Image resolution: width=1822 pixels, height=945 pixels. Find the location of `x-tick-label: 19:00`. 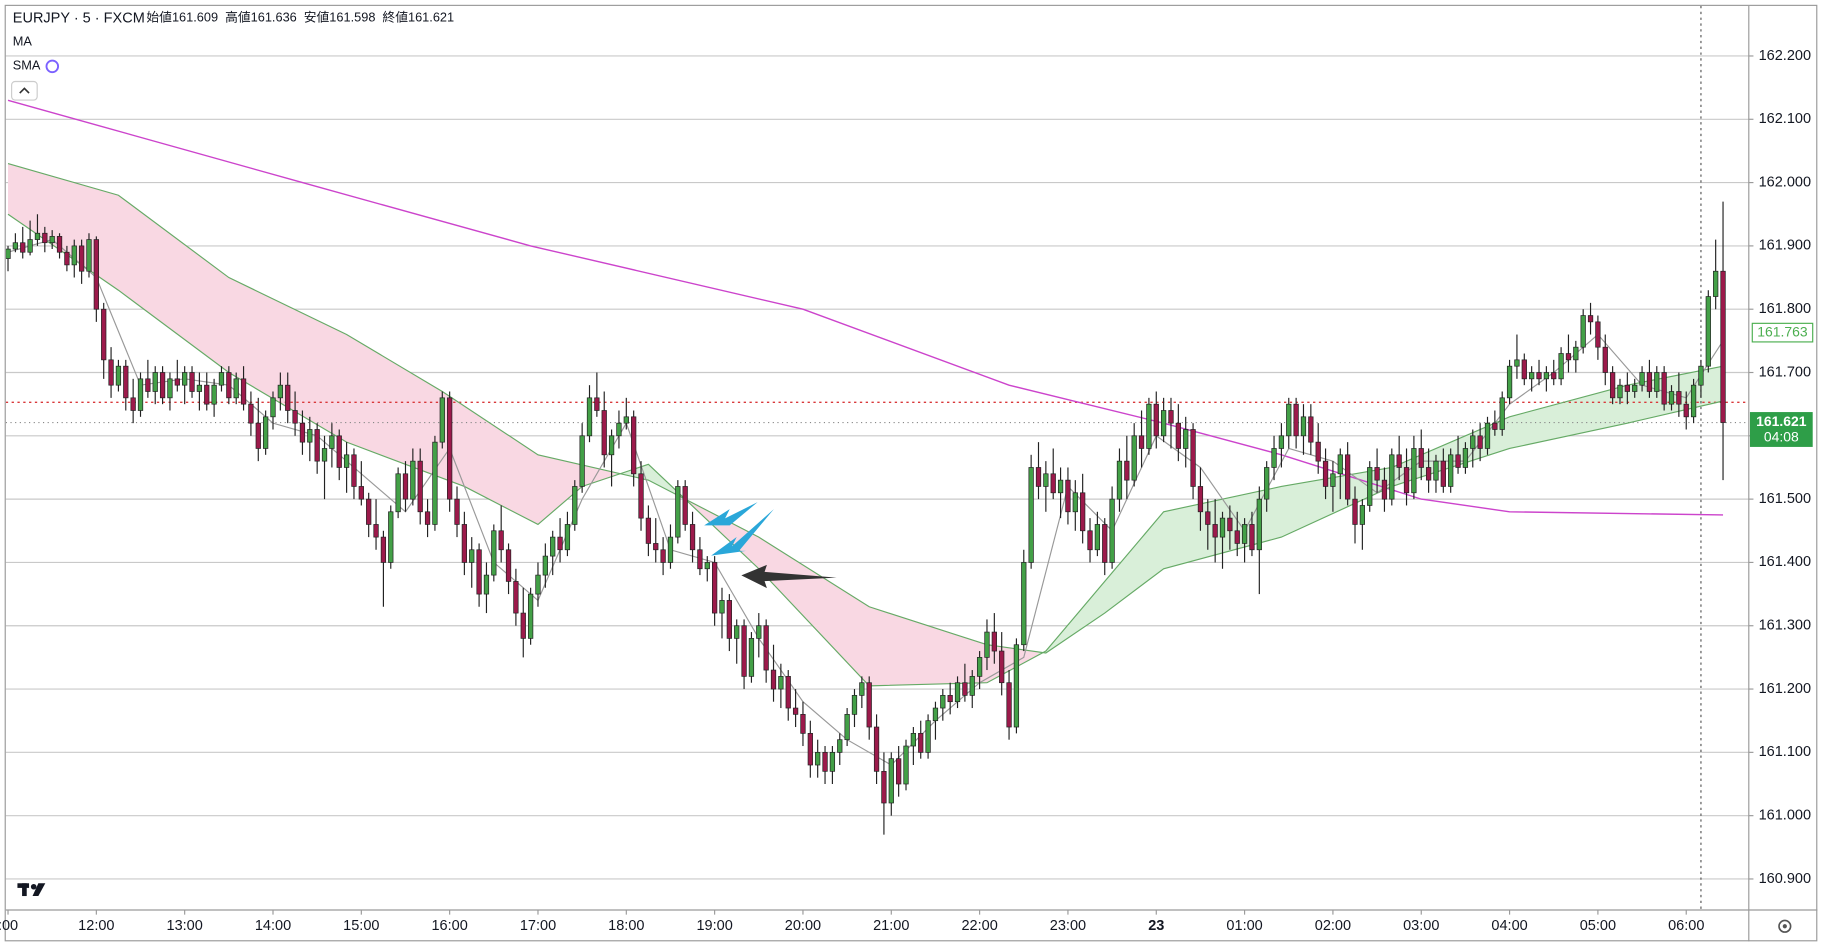

x-tick-label: 19:00 is located at coordinates (714, 926).